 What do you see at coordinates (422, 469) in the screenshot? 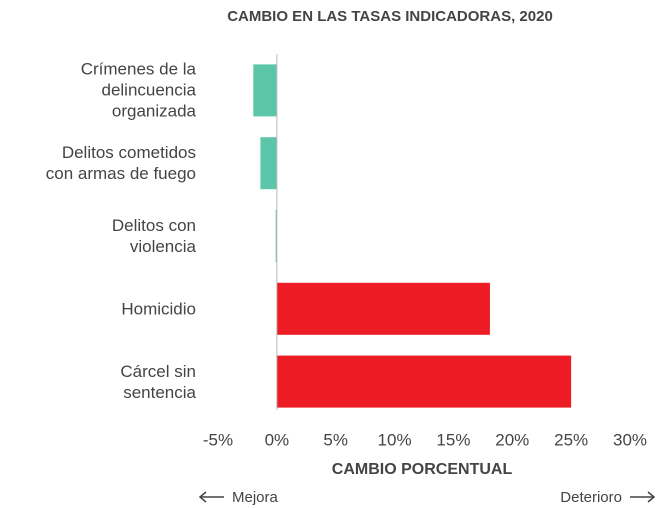
I see `x-axis-label: CAMBIO PORCENTUAL` at bounding box center [422, 469].